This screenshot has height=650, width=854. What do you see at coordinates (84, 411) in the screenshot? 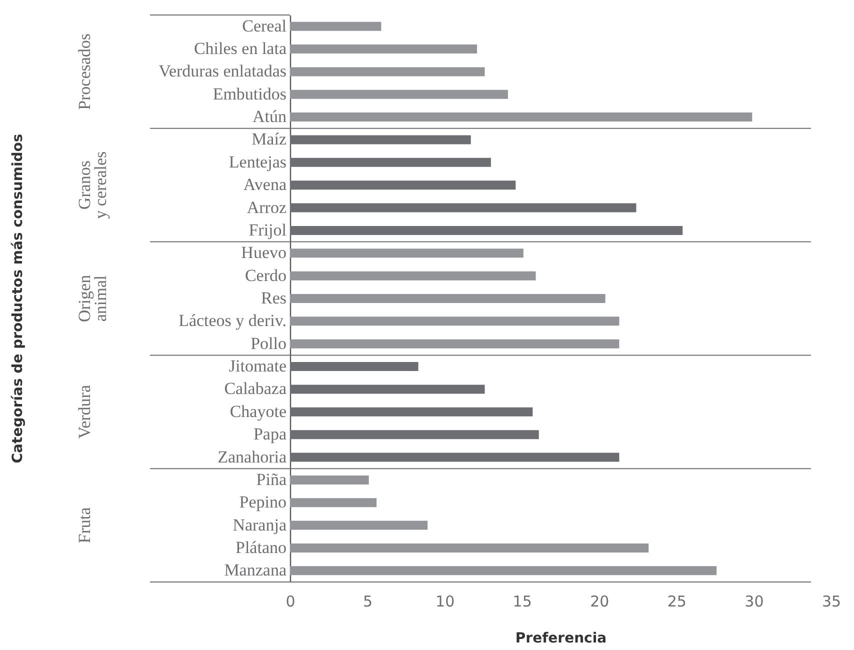
I see `text: Verdura` at bounding box center [84, 411].